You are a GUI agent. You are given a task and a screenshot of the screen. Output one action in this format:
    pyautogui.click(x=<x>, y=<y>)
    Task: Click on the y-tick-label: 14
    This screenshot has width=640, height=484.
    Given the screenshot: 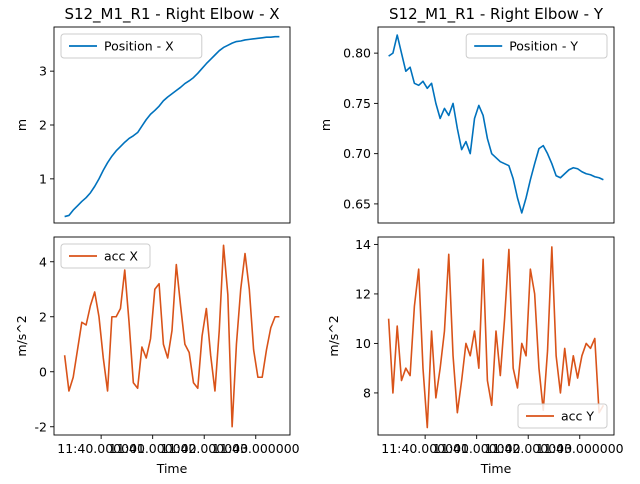 What is the action you would take?
    pyautogui.click(x=363, y=244)
    